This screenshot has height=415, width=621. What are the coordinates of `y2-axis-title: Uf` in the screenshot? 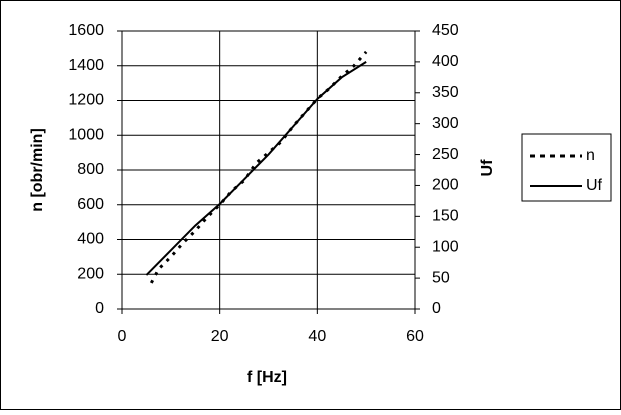 It's located at (487, 168).